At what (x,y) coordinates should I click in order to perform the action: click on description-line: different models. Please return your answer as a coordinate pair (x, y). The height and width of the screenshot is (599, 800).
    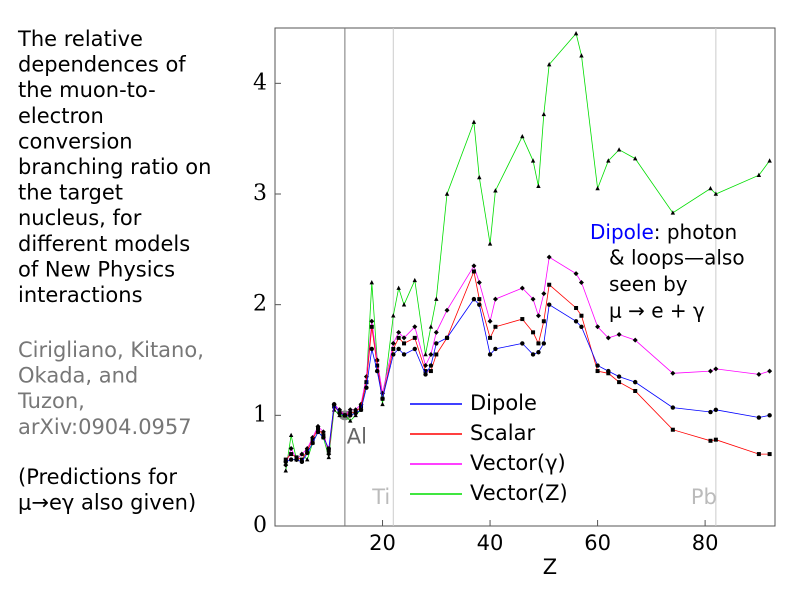
    Looking at the image, I should click on (104, 244).